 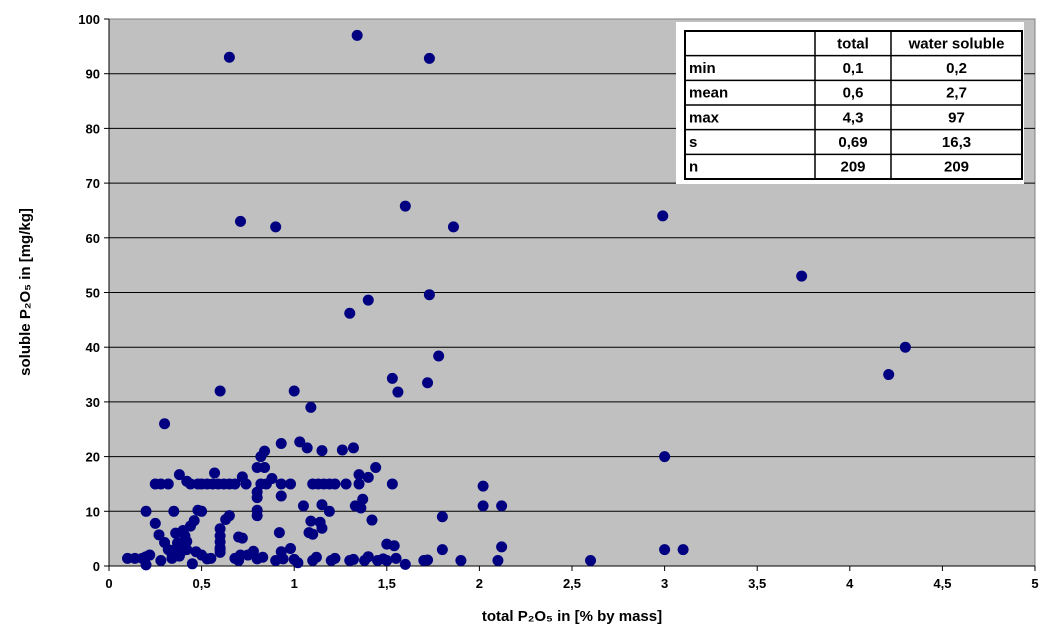 I want to click on x-tick-label: 3,5, so click(x=757, y=583).